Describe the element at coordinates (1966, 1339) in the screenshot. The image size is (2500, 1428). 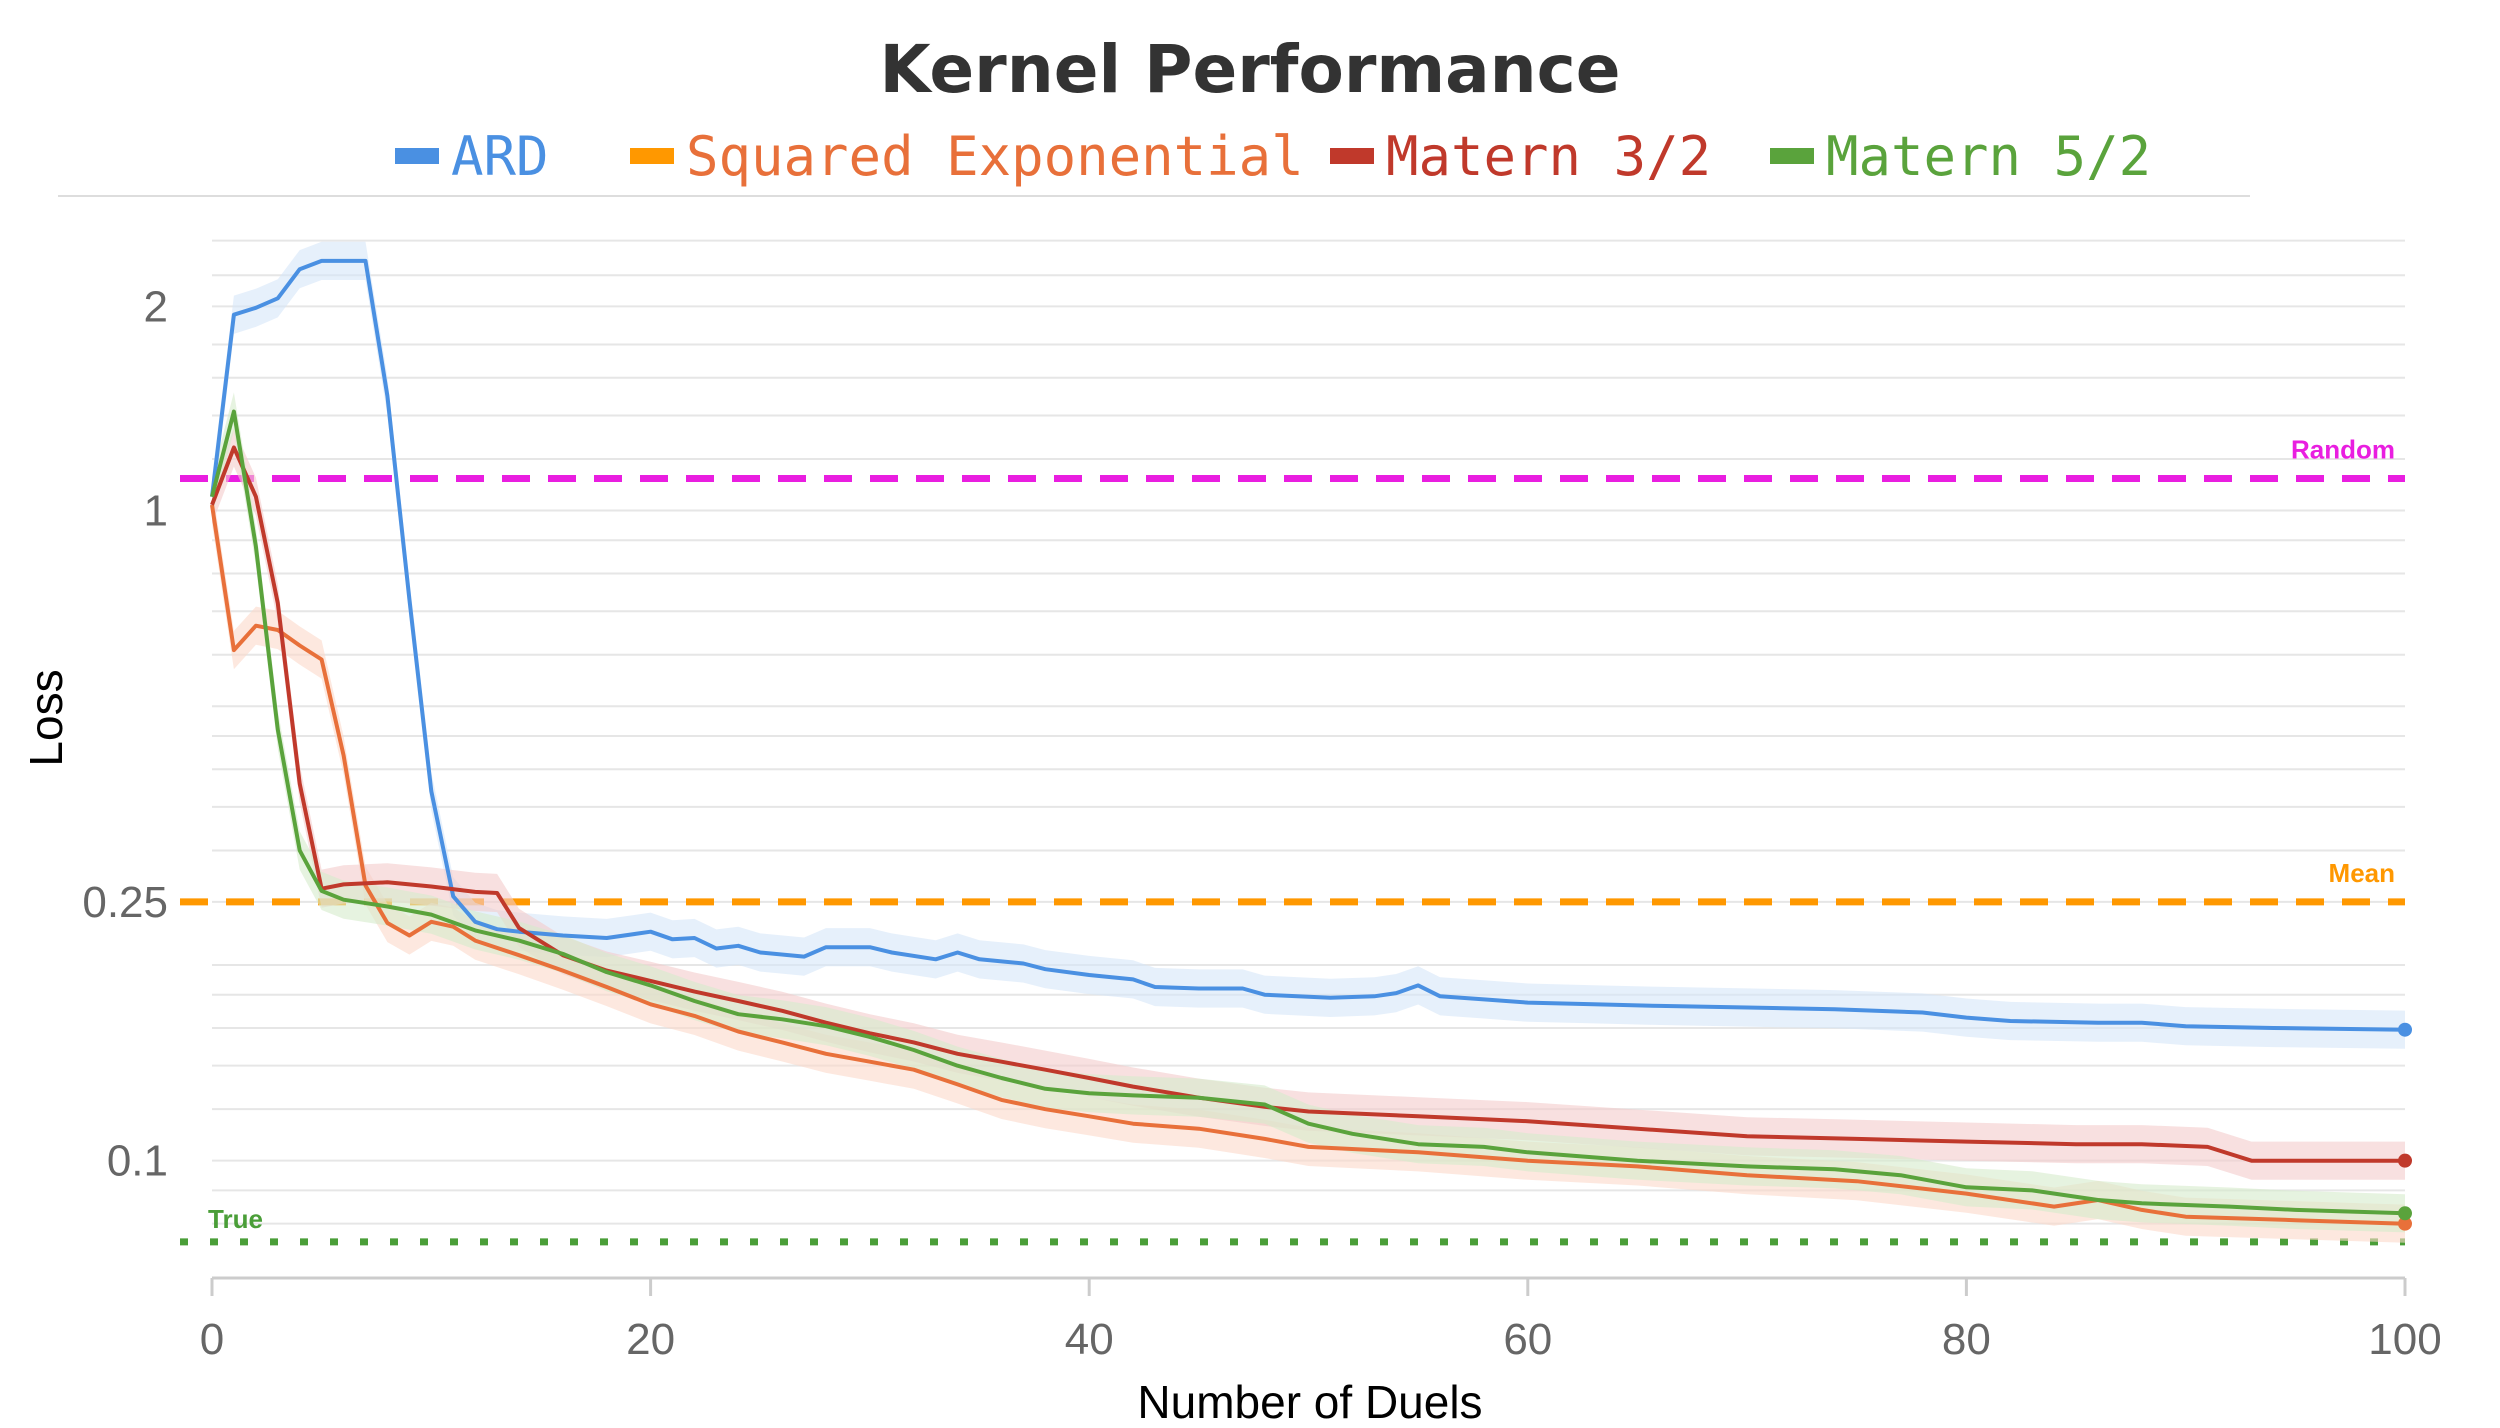
I see `x-tick-label-5: 80` at that location.